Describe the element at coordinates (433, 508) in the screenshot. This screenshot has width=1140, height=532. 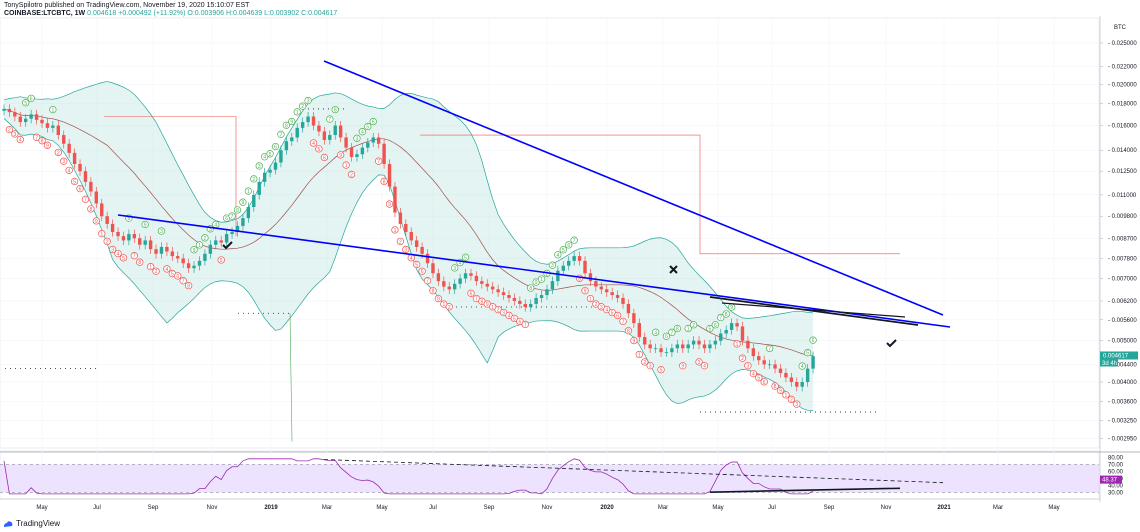
I see `x-tick-label: Jul` at that location.